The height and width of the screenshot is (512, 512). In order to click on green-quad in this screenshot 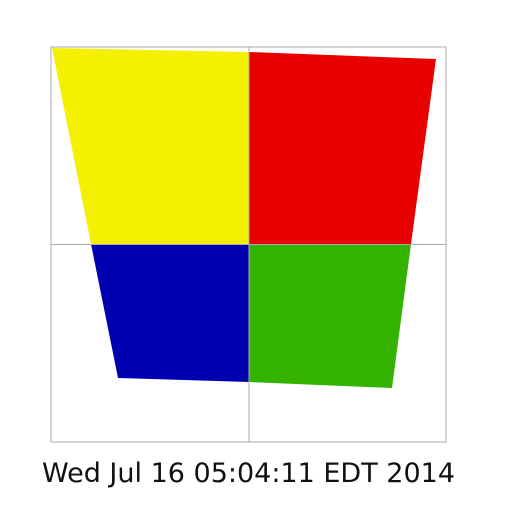, I will do `click(330, 316)`.